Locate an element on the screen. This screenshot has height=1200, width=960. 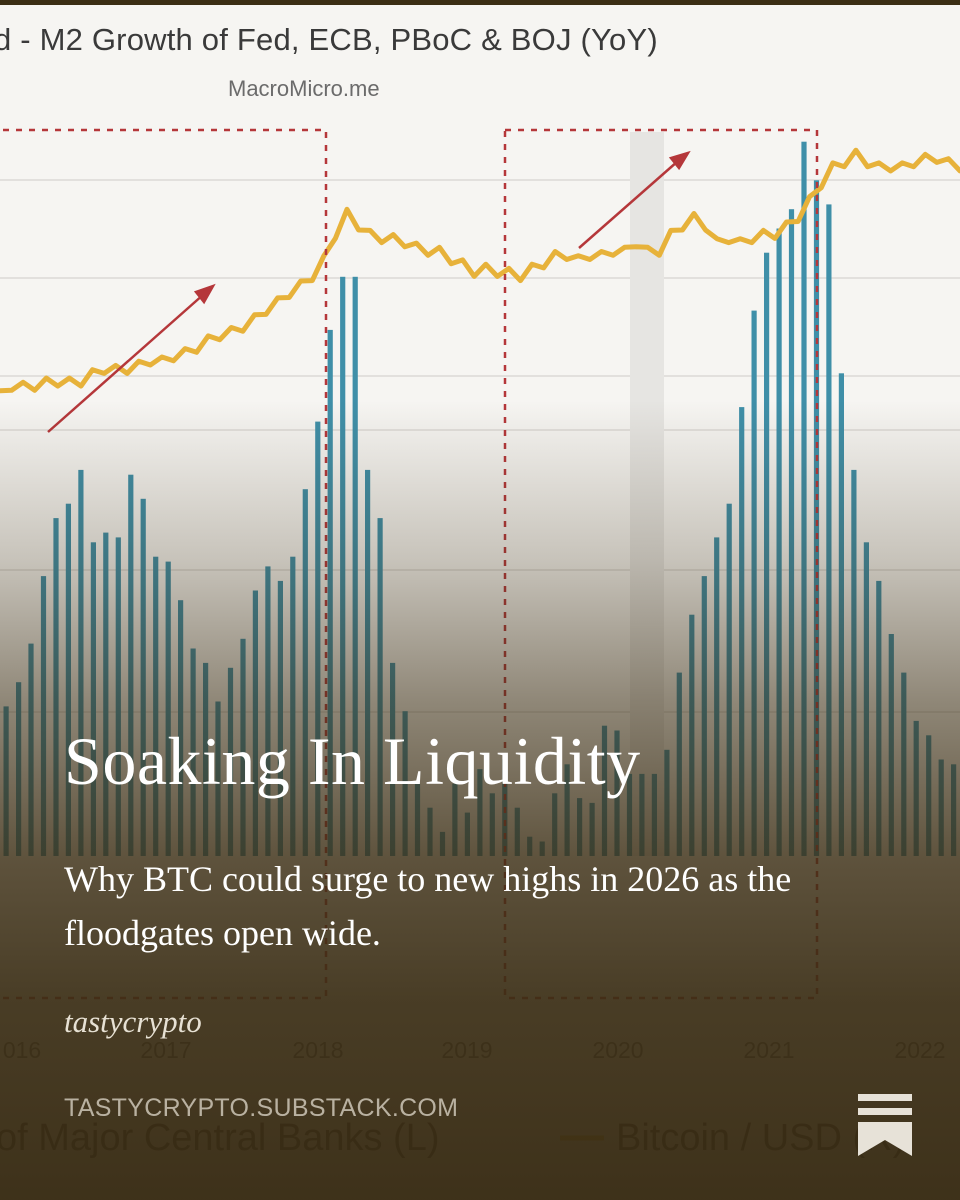
x-tick-label: 2022 is located at coordinates (919, 1050).